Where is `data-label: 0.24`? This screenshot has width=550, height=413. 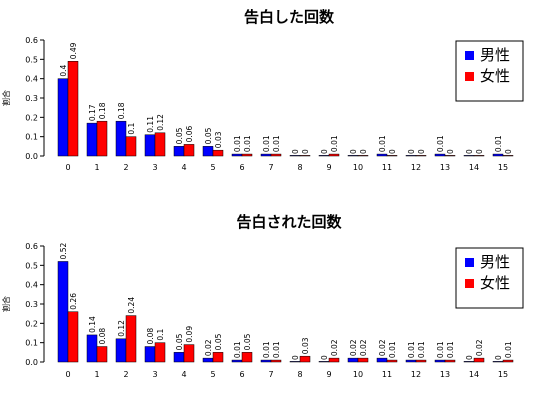
data-label: 0.24 is located at coordinates (131, 305).